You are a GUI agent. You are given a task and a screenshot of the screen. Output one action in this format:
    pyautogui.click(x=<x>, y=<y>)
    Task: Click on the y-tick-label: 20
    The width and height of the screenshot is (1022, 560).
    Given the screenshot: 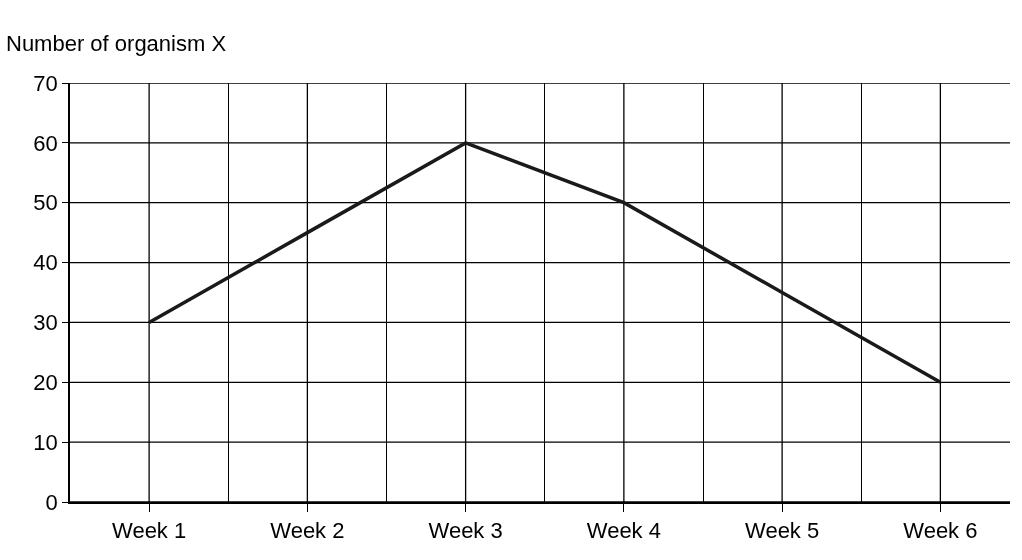 What is the action you would take?
    pyautogui.click(x=45, y=382)
    